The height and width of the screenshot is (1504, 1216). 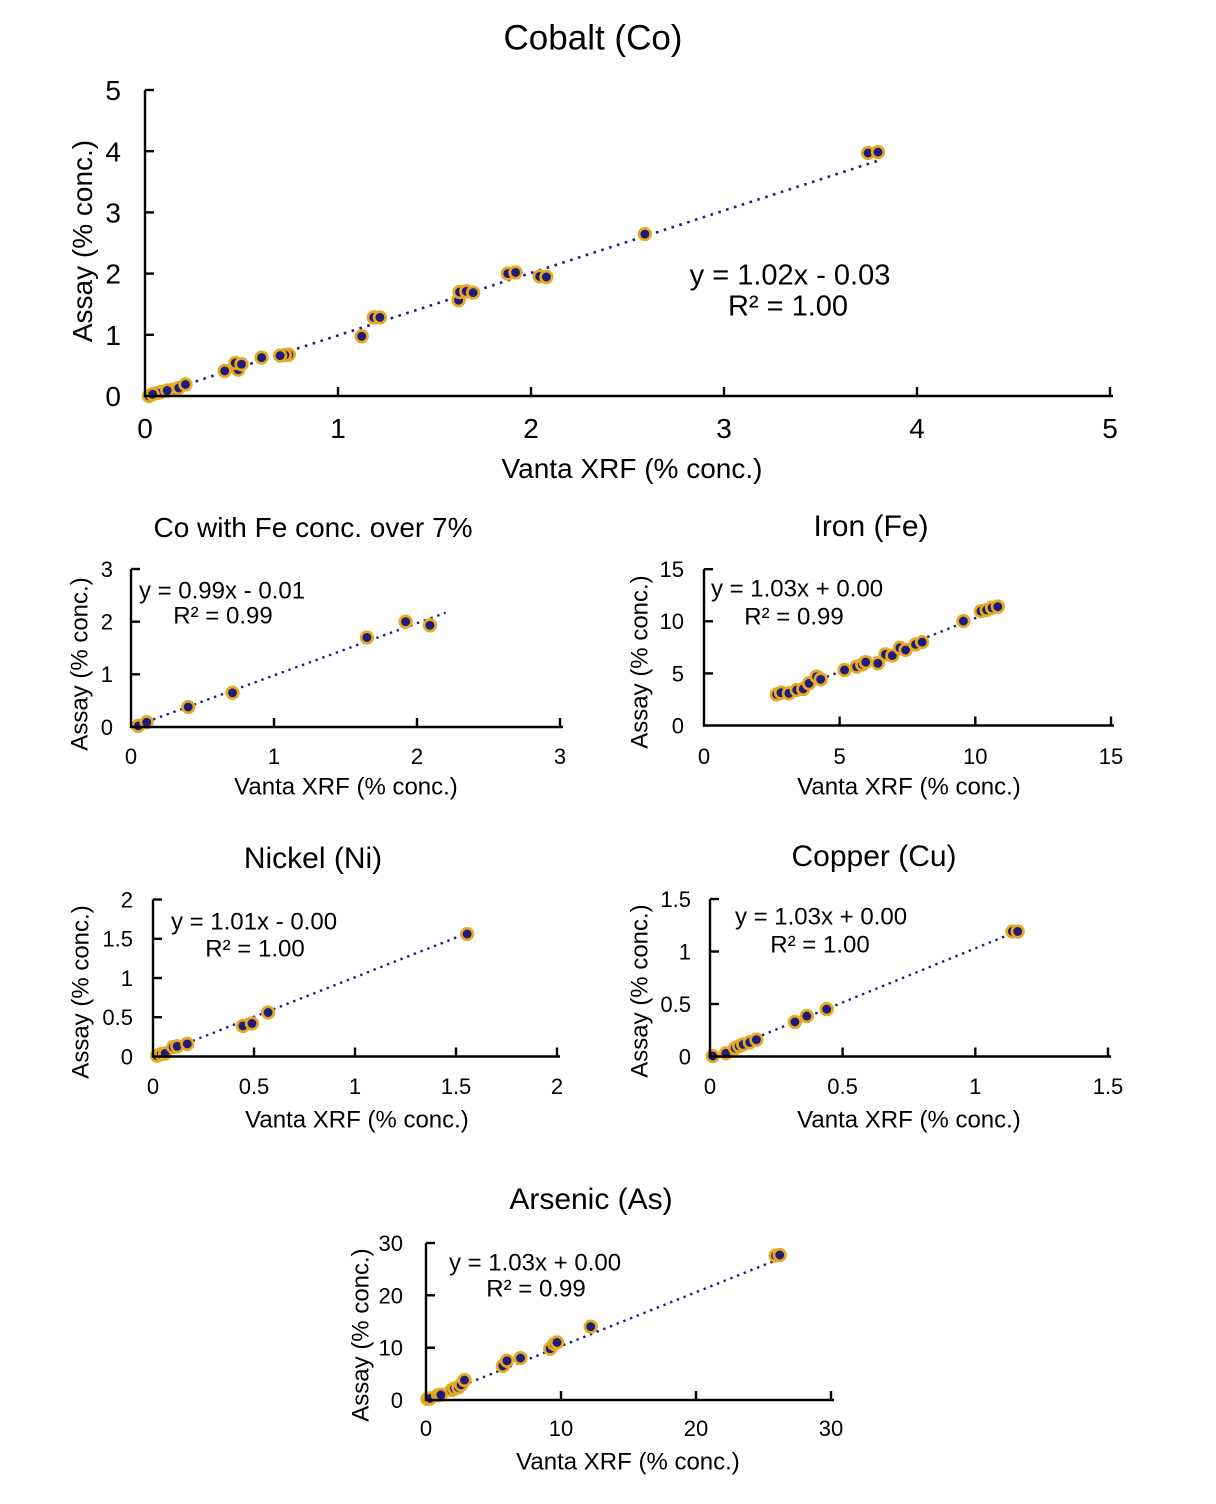 What do you see at coordinates (790, 275) in the screenshot?
I see `svg-text: y = 1.02x - 0.03` at bounding box center [790, 275].